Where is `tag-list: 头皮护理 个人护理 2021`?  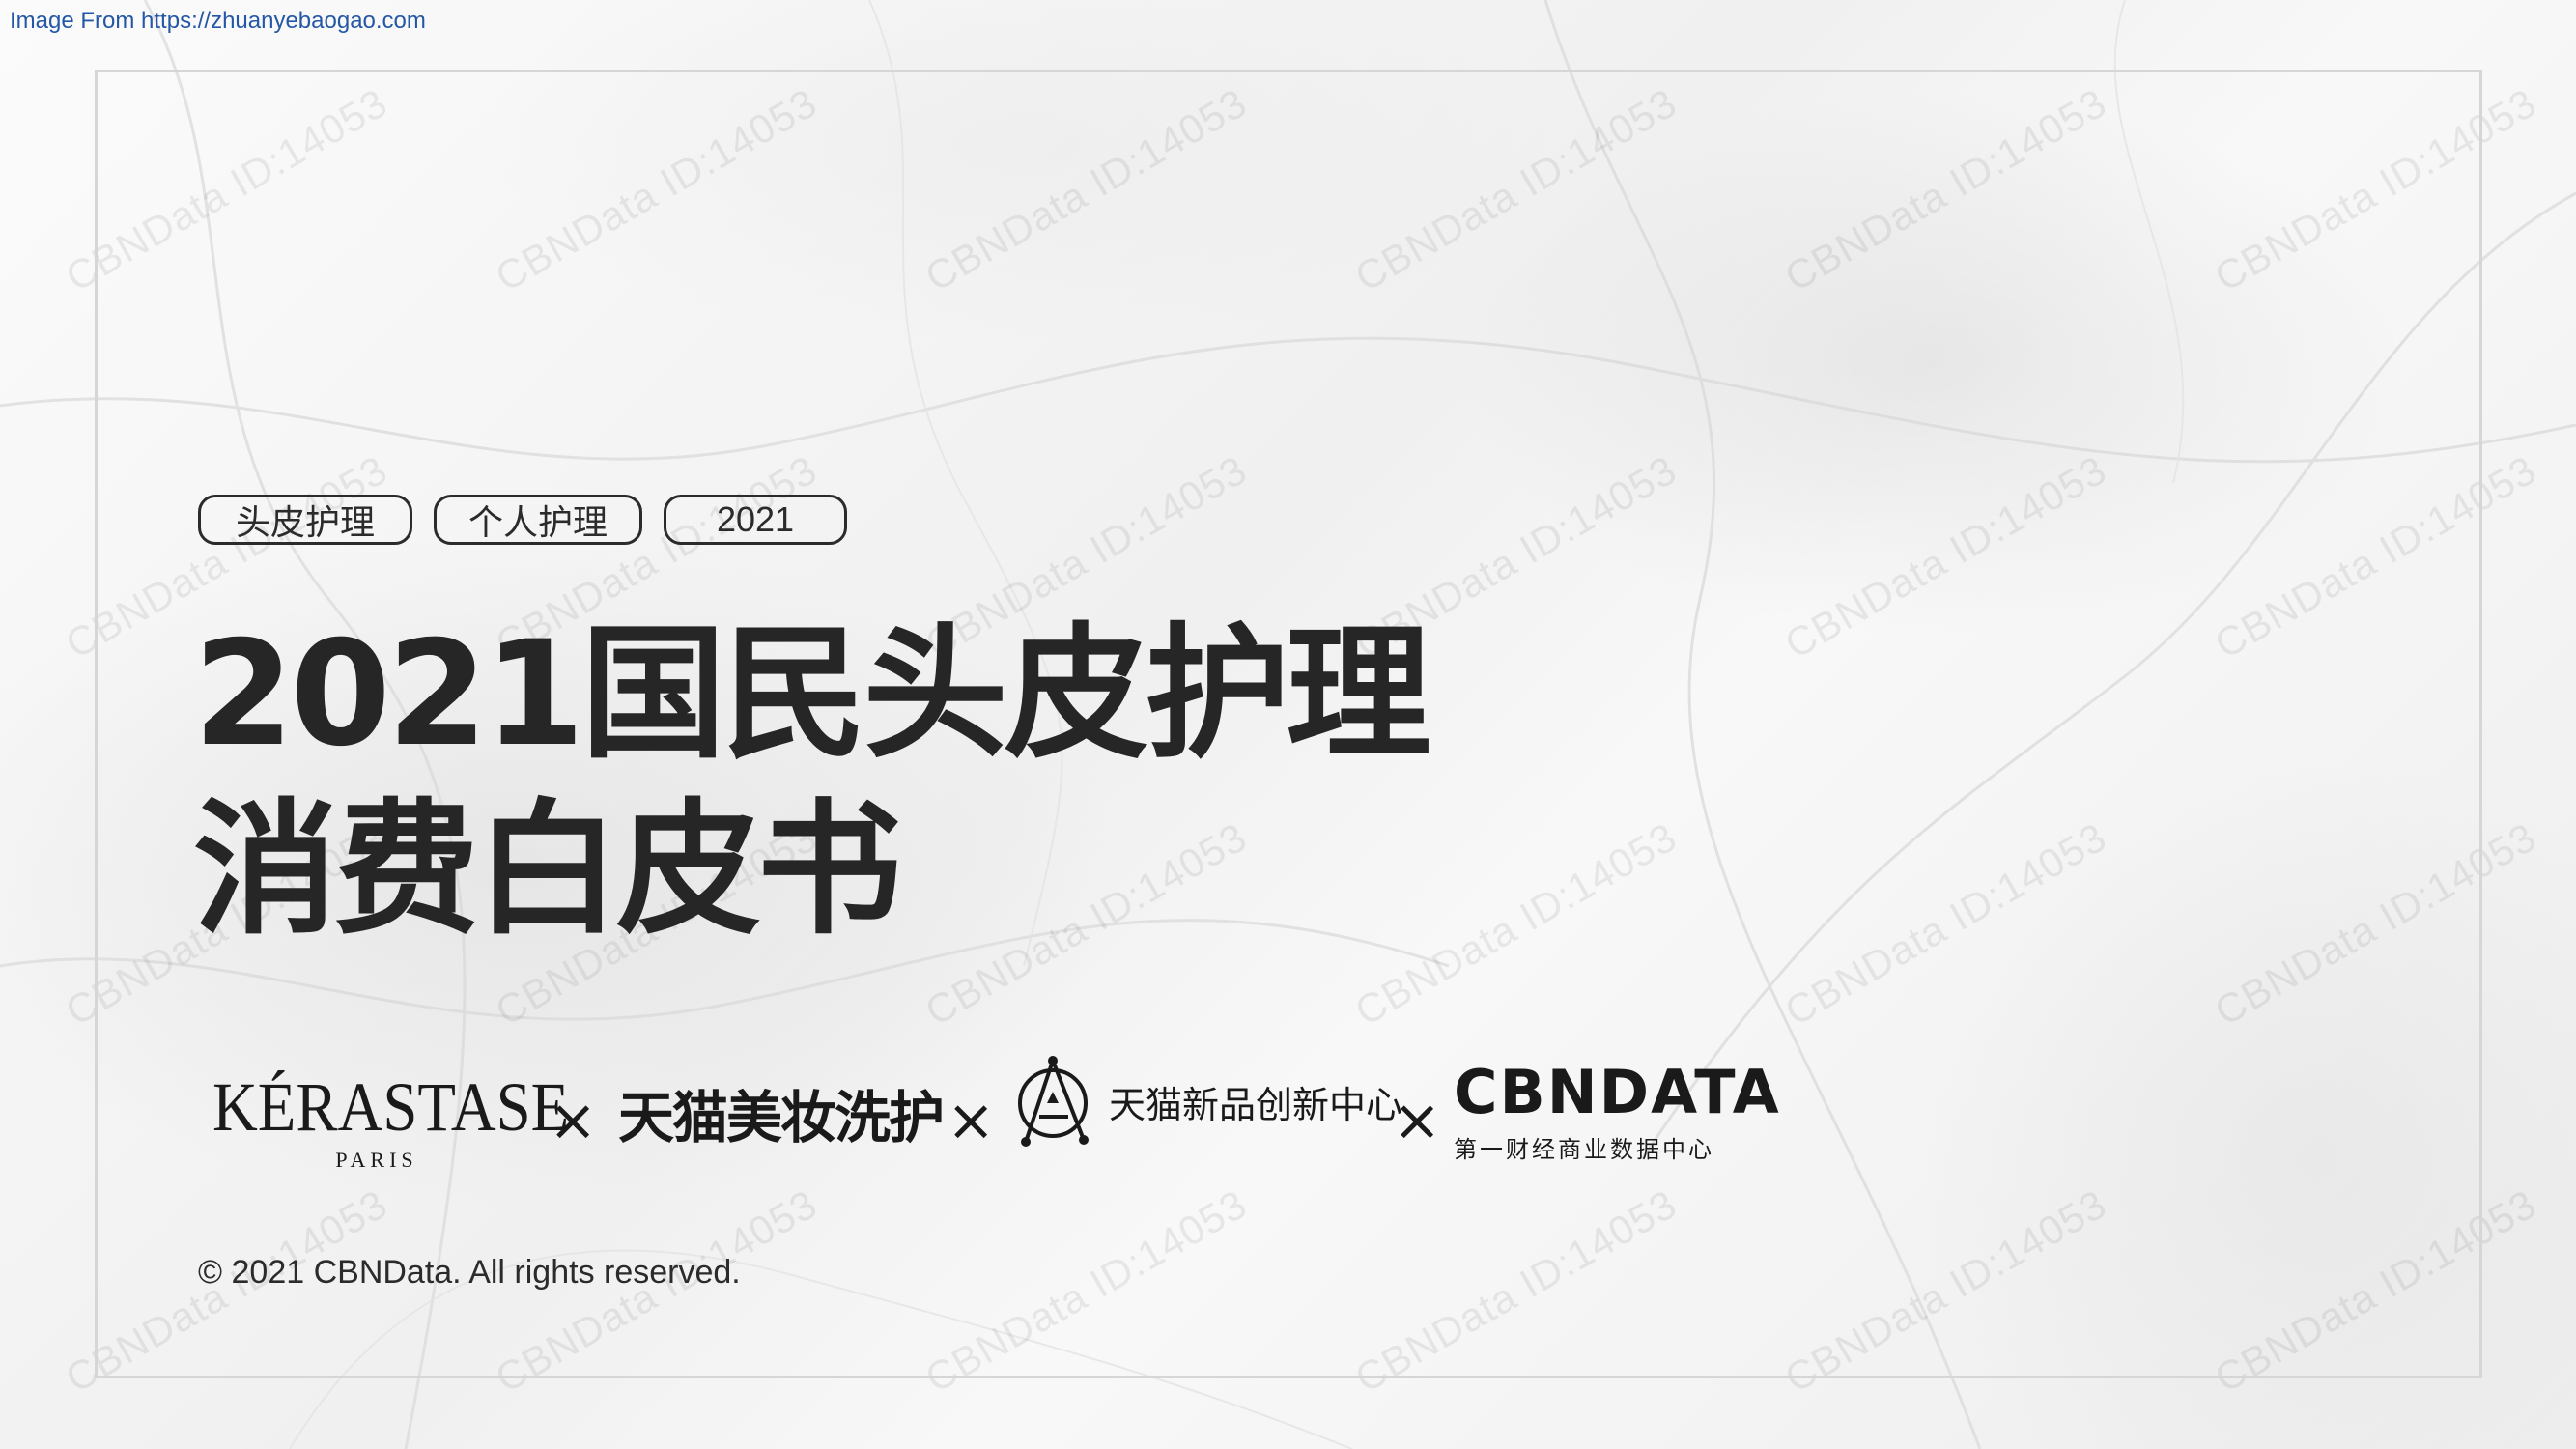
tag-list: 头皮护理 个人护理 2021 is located at coordinates (522, 520).